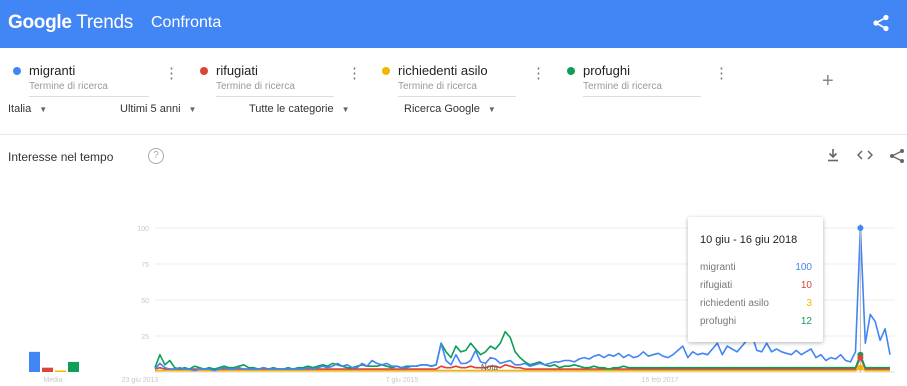 Image resolution: width=907 pixels, height=386 pixels. I want to click on y-tick-label: 100, so click(143, 229).